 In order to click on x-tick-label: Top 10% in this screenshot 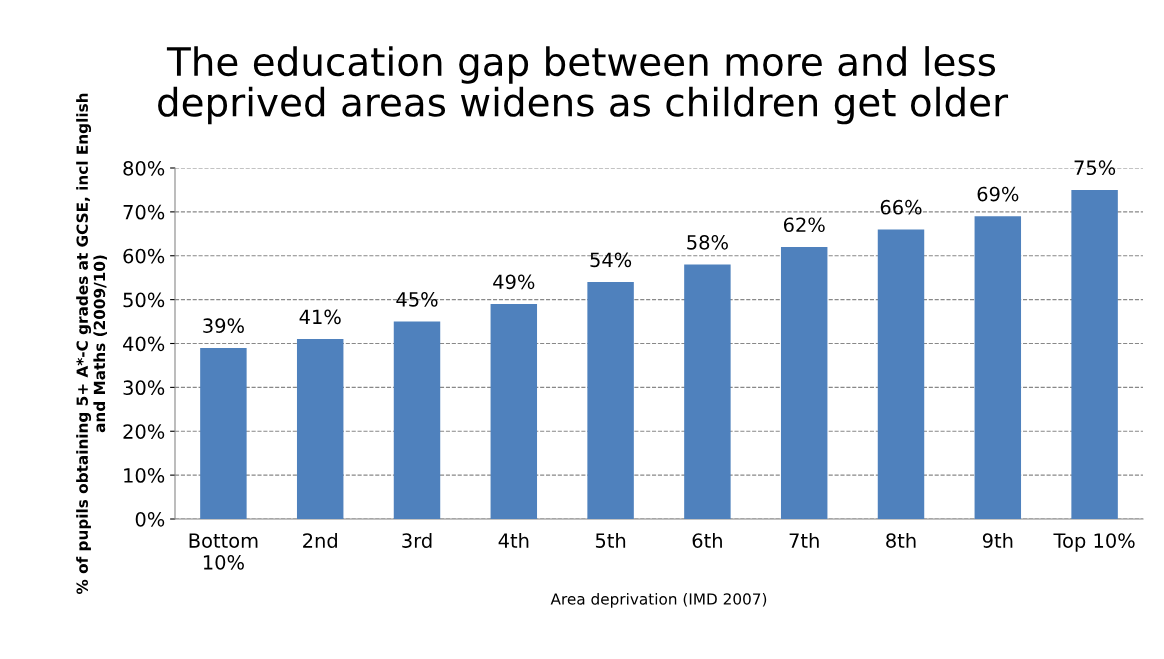, I will do `click(1094, 542)`.